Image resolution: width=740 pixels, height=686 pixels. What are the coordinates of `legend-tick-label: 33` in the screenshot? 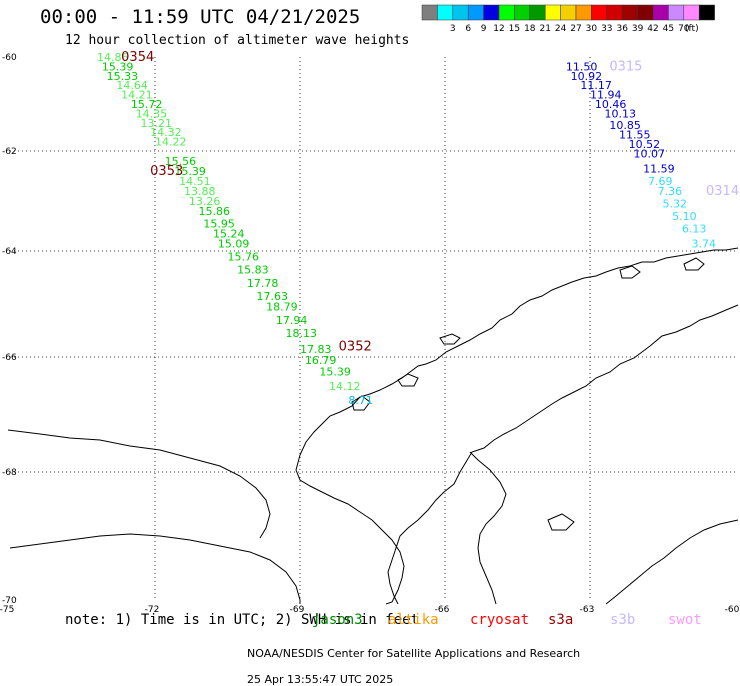 It's located at (606, 29).